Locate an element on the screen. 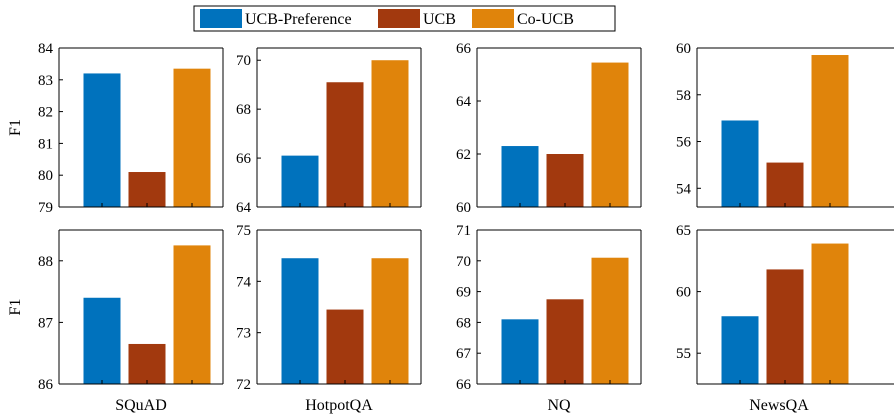  y-tick-label: 88 is located at coordinates (45, 262).